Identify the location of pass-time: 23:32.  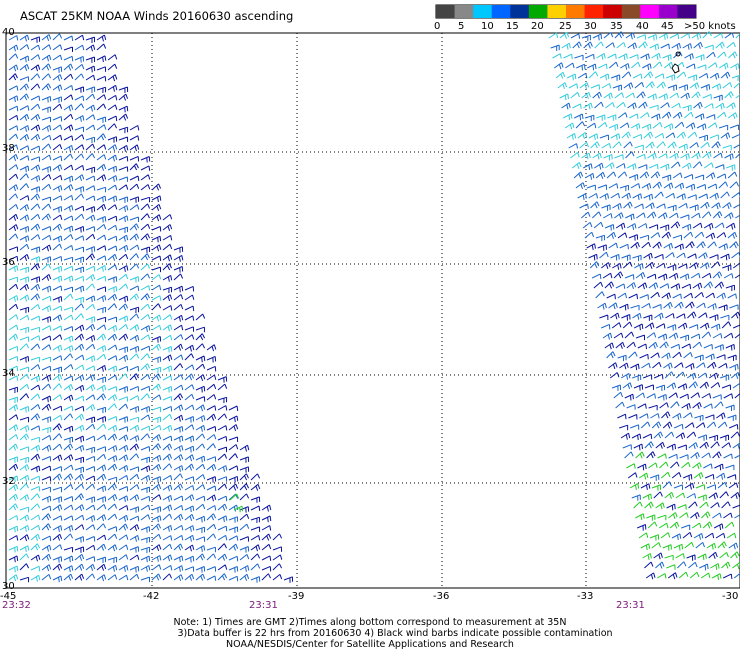
(16, 605).